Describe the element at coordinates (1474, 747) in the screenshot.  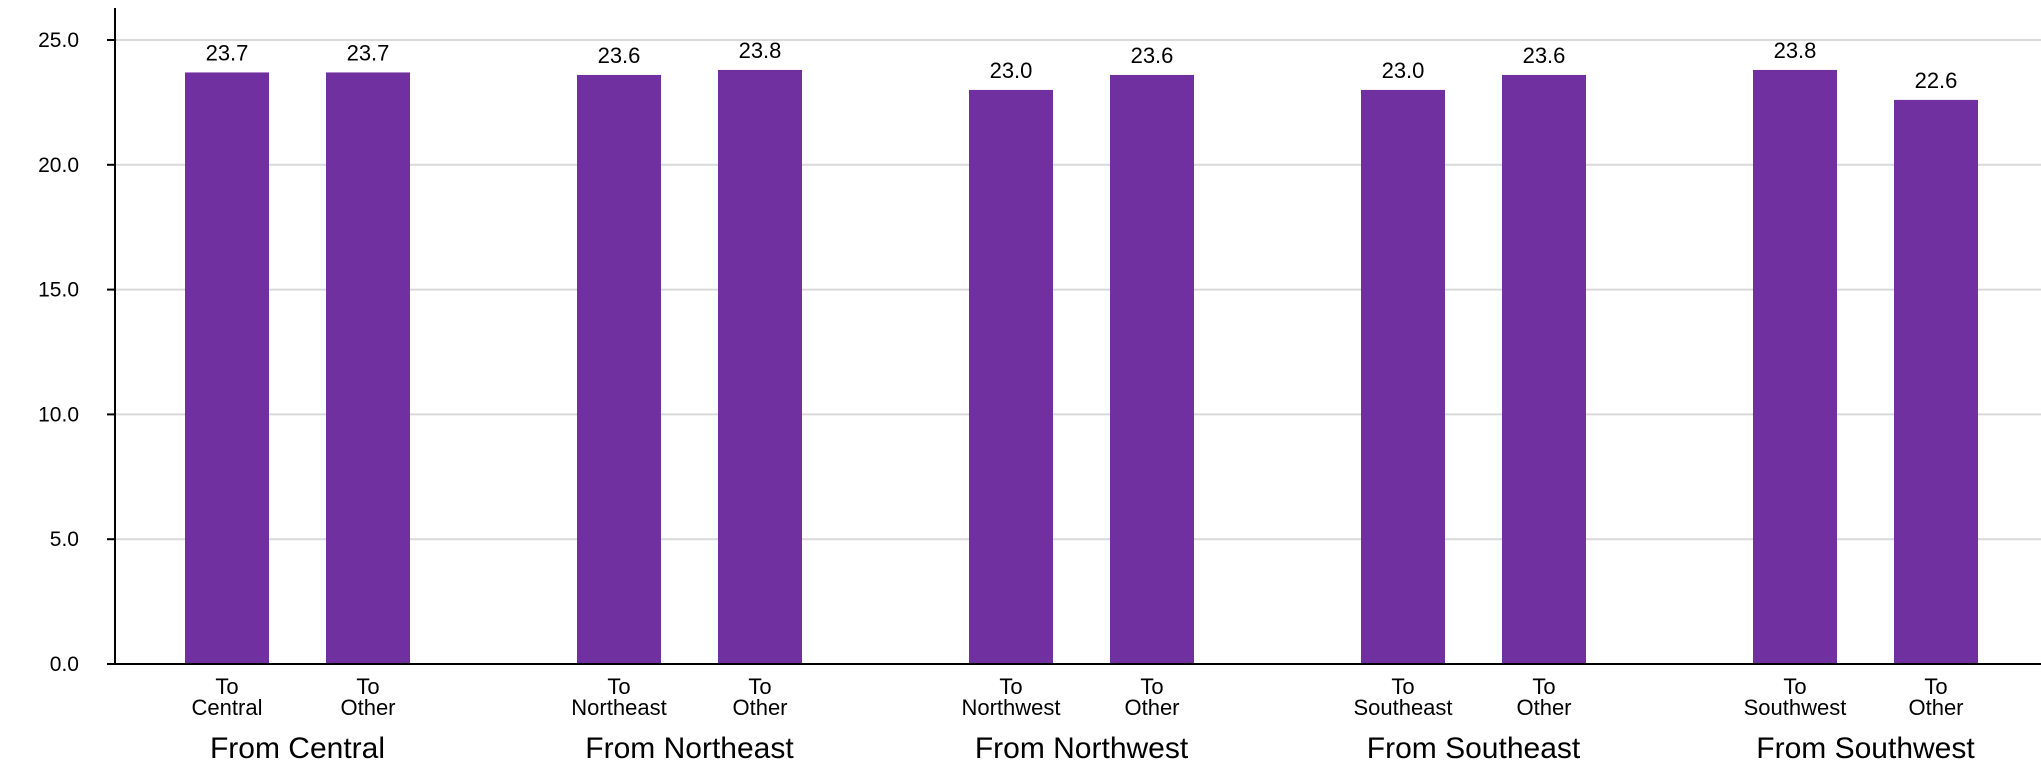
I see `group-label: From Southeast` at that location.